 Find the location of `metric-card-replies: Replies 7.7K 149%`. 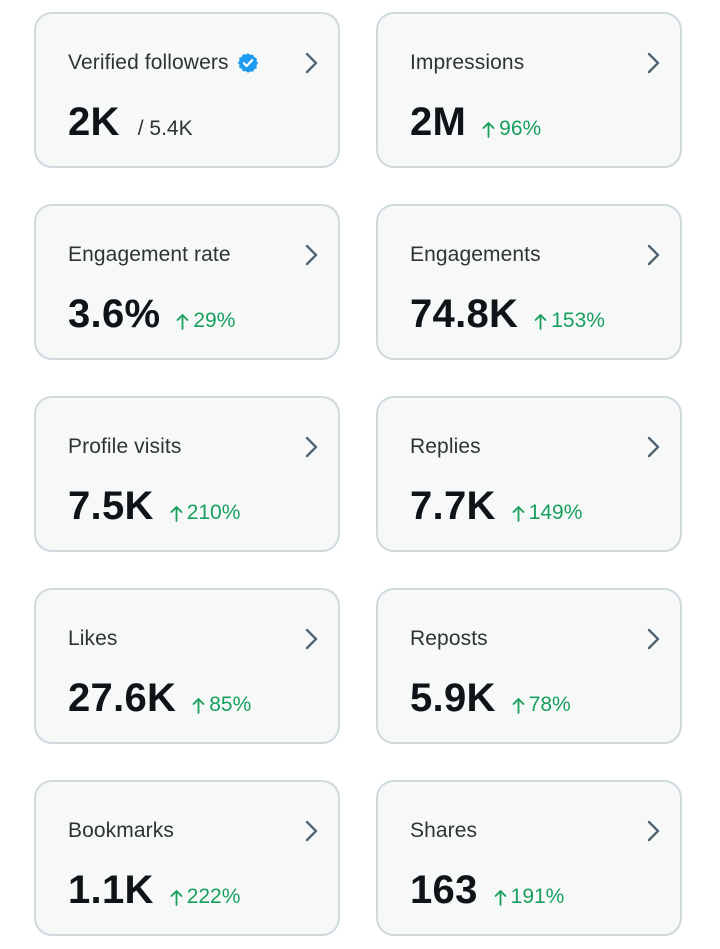

metric-card-replies: Replies 7.7K 149% is located at coordinates (529, 474).